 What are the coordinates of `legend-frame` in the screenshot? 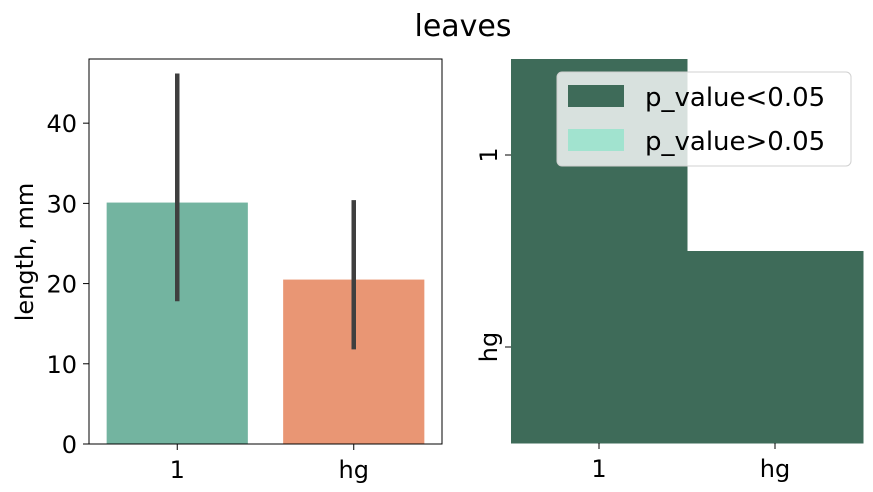 It's located at (704, 119).